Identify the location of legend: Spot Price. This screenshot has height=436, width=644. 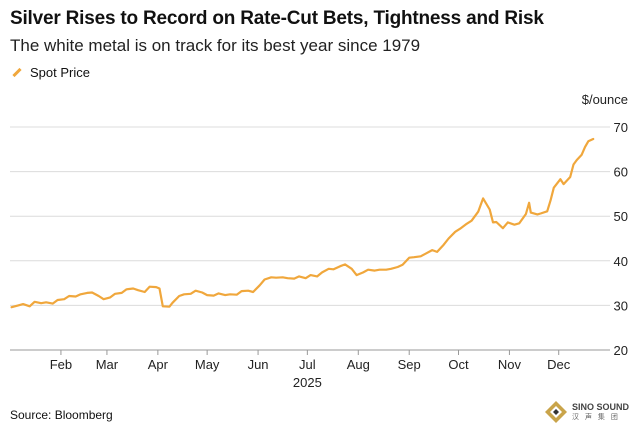
(50, 72).